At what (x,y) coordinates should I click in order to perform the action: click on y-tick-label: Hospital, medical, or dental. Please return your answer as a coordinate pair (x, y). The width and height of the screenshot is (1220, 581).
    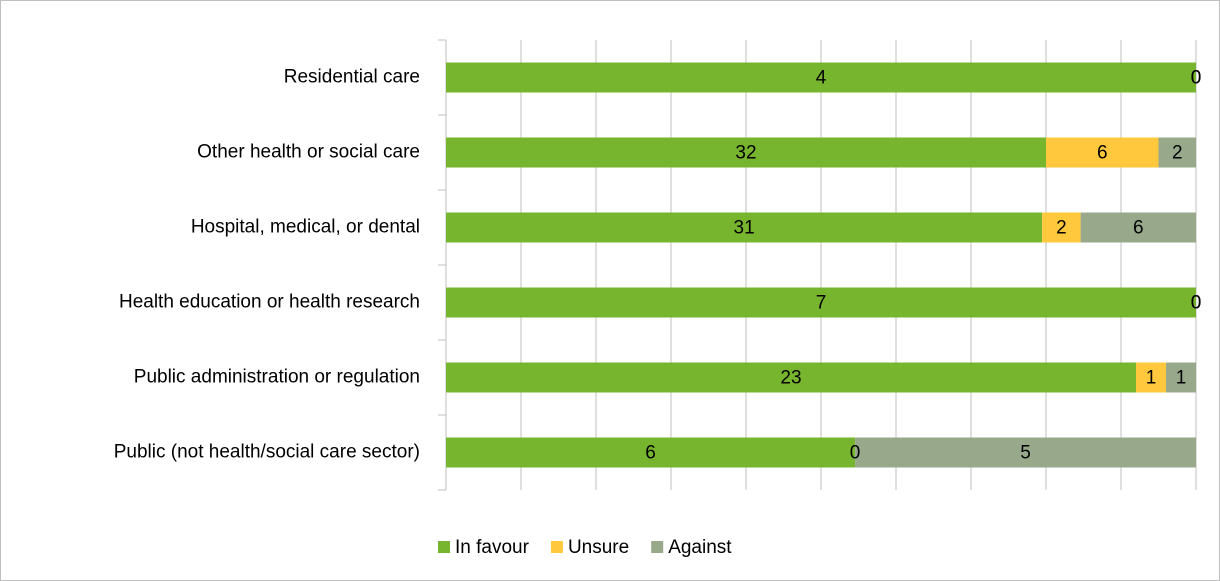
    Looking at the image, I should click on (305, 227).